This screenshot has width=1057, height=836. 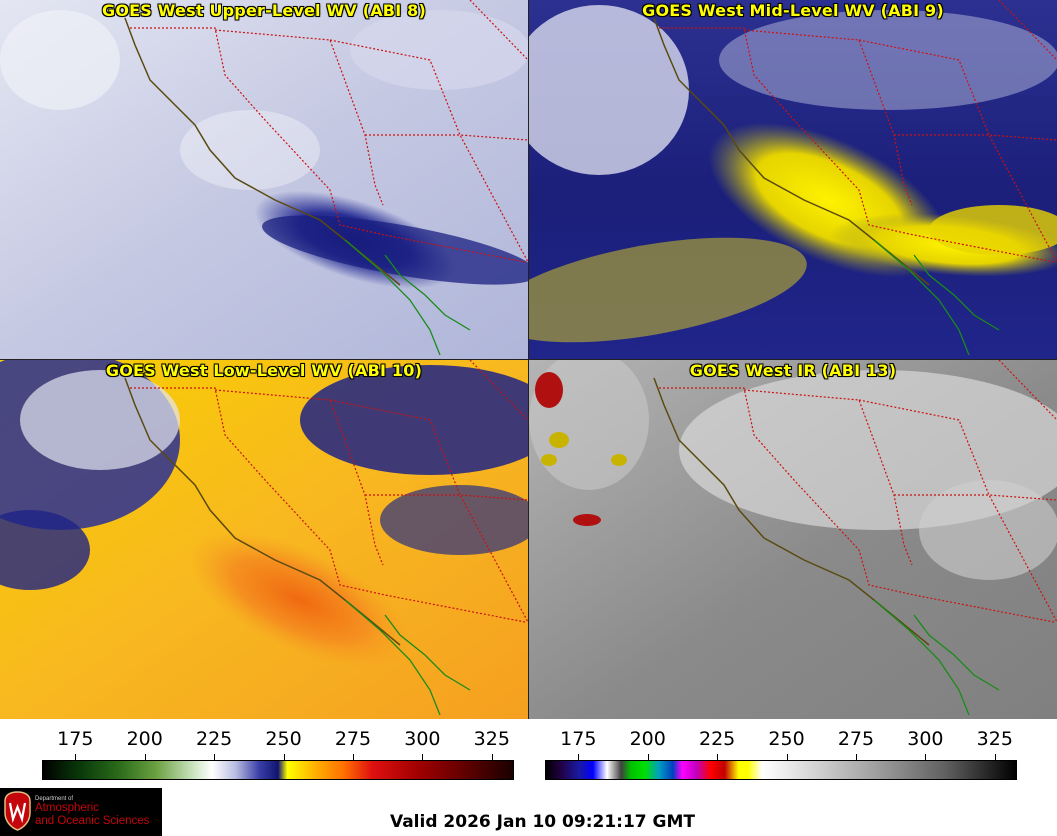 I want to click on uw-seal-icon, so click(x=17, y=811).